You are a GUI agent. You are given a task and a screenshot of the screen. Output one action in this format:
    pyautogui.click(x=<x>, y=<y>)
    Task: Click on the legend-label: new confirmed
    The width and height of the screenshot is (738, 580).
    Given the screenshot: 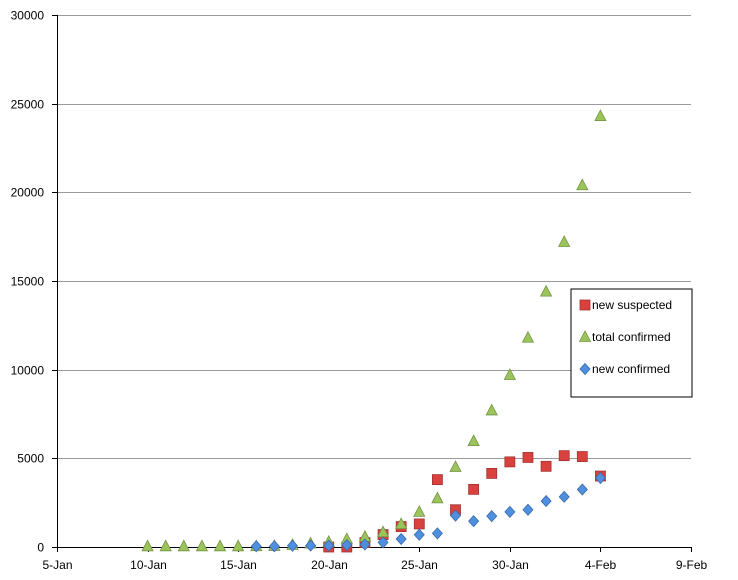 What is the action you would take?
    pyautogui.click(x=631, y=369)
    